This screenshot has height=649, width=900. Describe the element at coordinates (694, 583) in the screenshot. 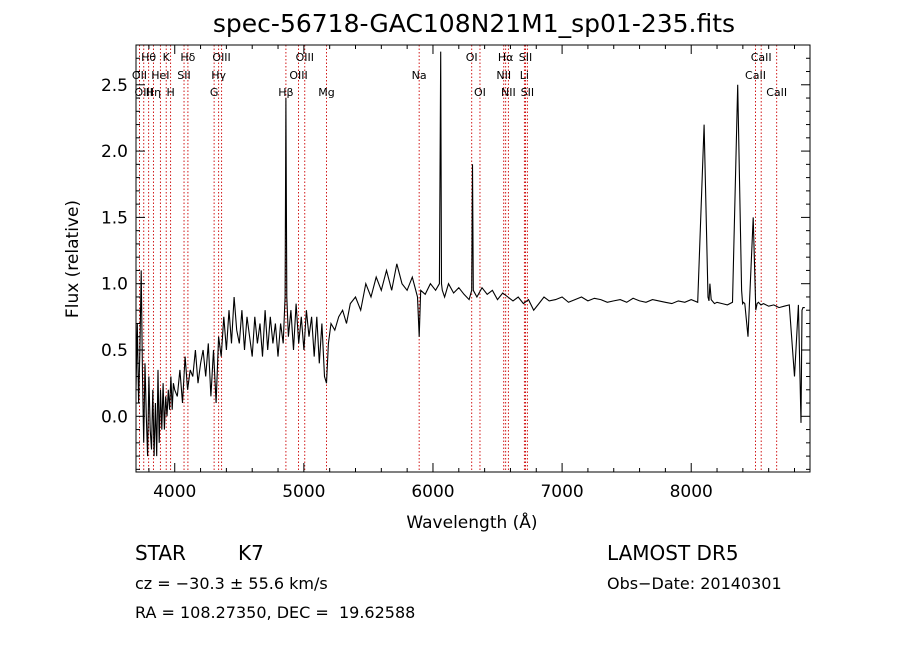

I see `observation-date: Obs−Date: 20140301` at that location.